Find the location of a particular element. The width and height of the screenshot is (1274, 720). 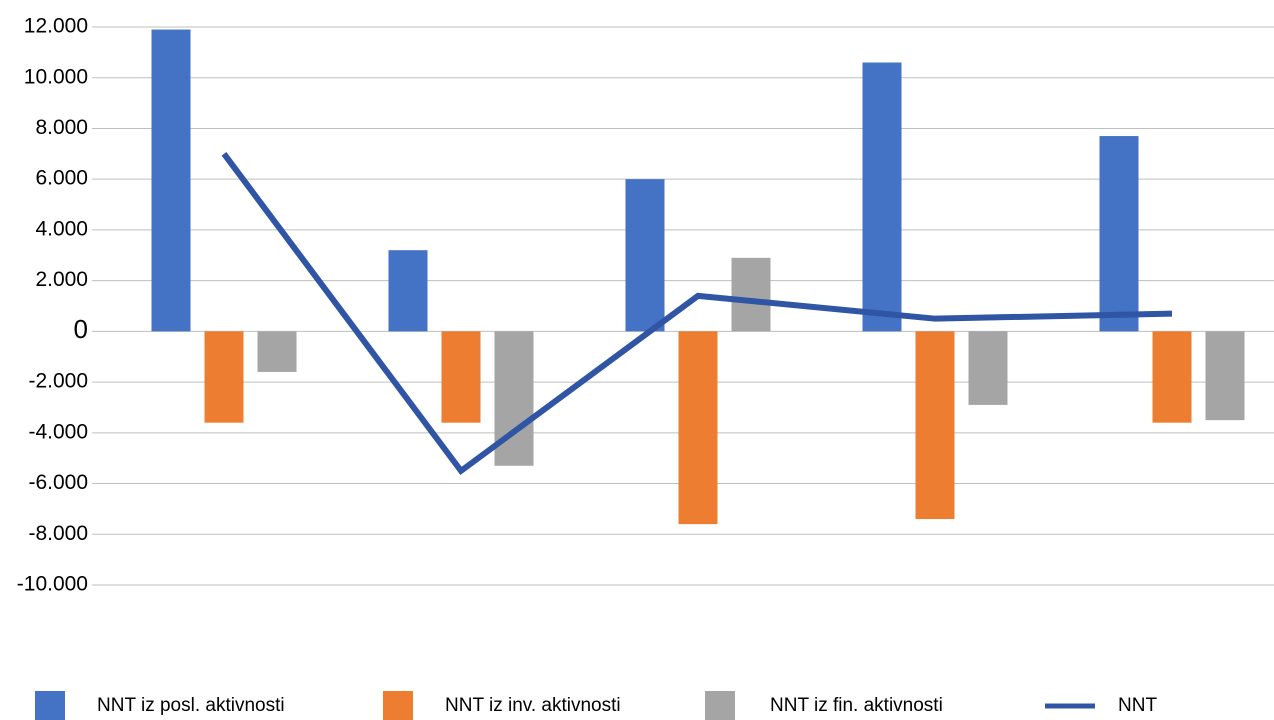

y-tick-label: 2.000 is located at coordinates (61, 279).